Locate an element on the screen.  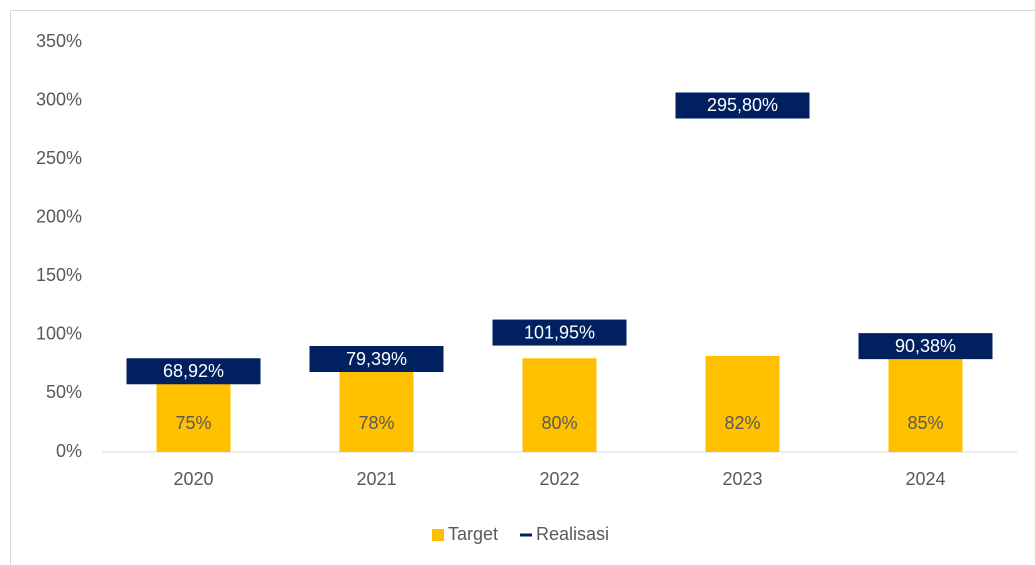
legend-label: Realisasi is located at coordinates (572, 534).